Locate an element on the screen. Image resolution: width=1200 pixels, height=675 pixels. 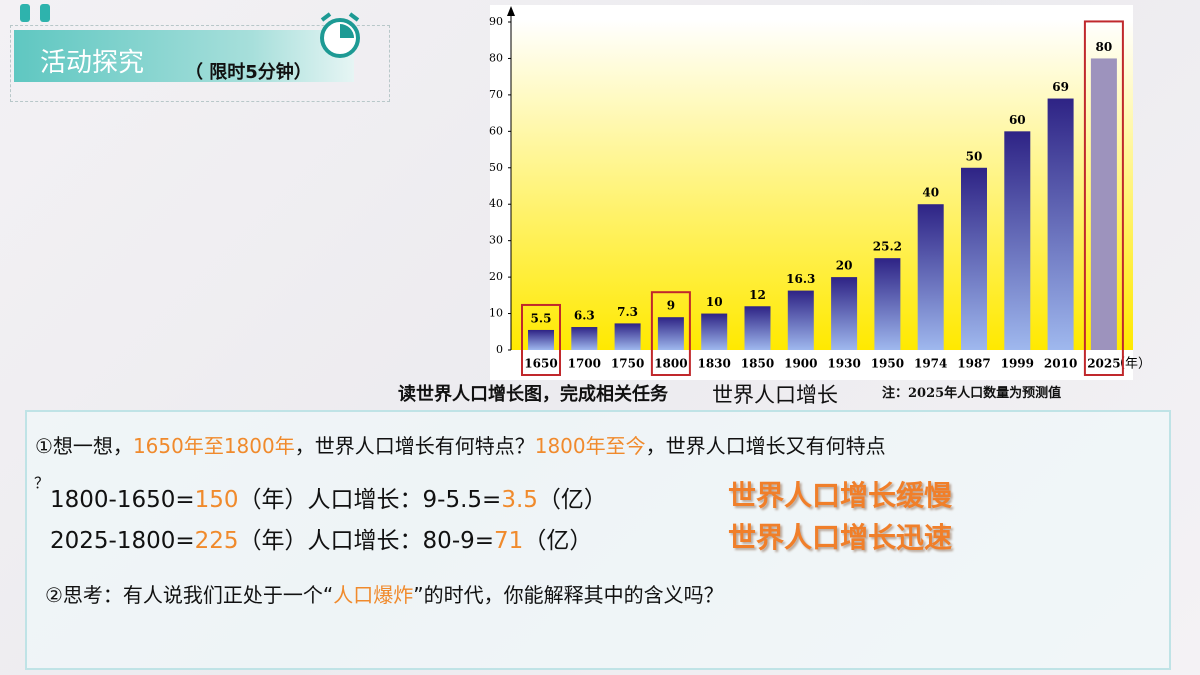
answer-1: 1800-1650=150（年）人口增长：9-5.5=3.5（亿） is located at coordinates (328, 497).